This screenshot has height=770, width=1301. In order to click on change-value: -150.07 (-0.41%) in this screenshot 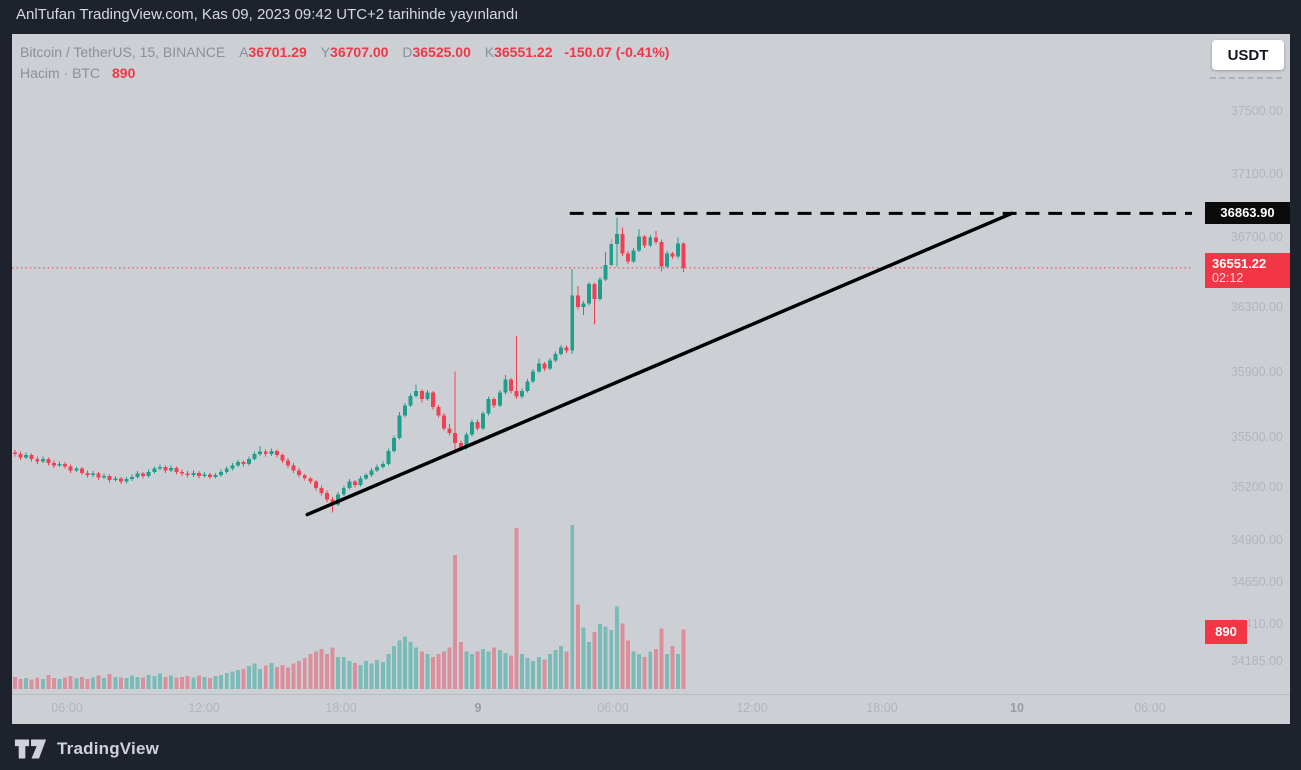, I will do `click(617, 52)`.